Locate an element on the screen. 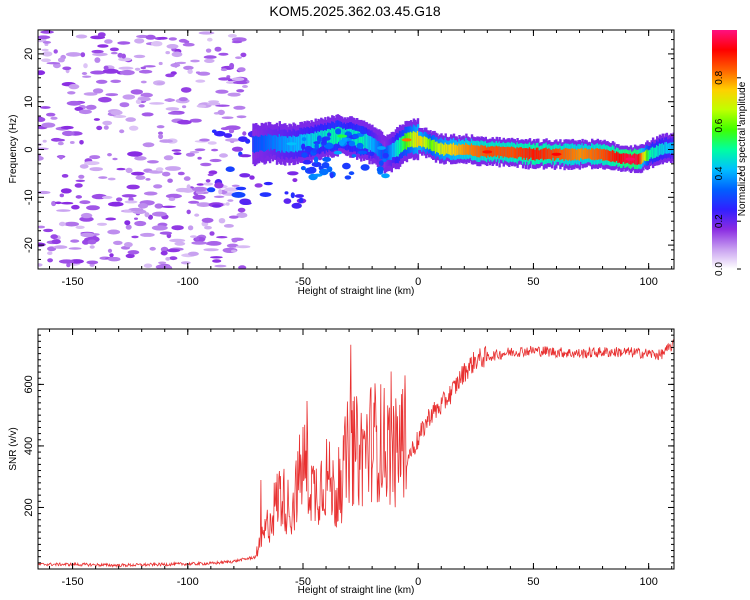  ridge-peak is located at coordinates (342, 136).